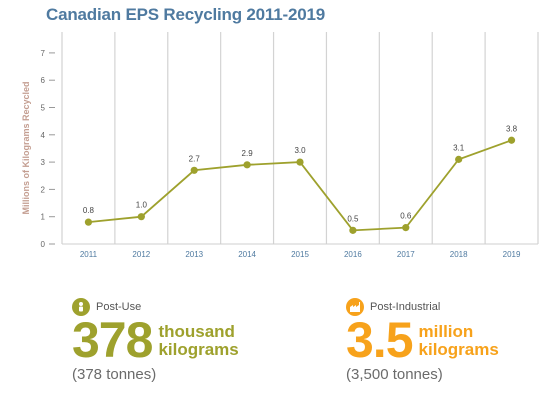 Image resolution: width=560 pixels, height=400 pixels. Describe the element at coordinates (43, 189) in the screenshot. I see `y-tick-label: 2` at that location.